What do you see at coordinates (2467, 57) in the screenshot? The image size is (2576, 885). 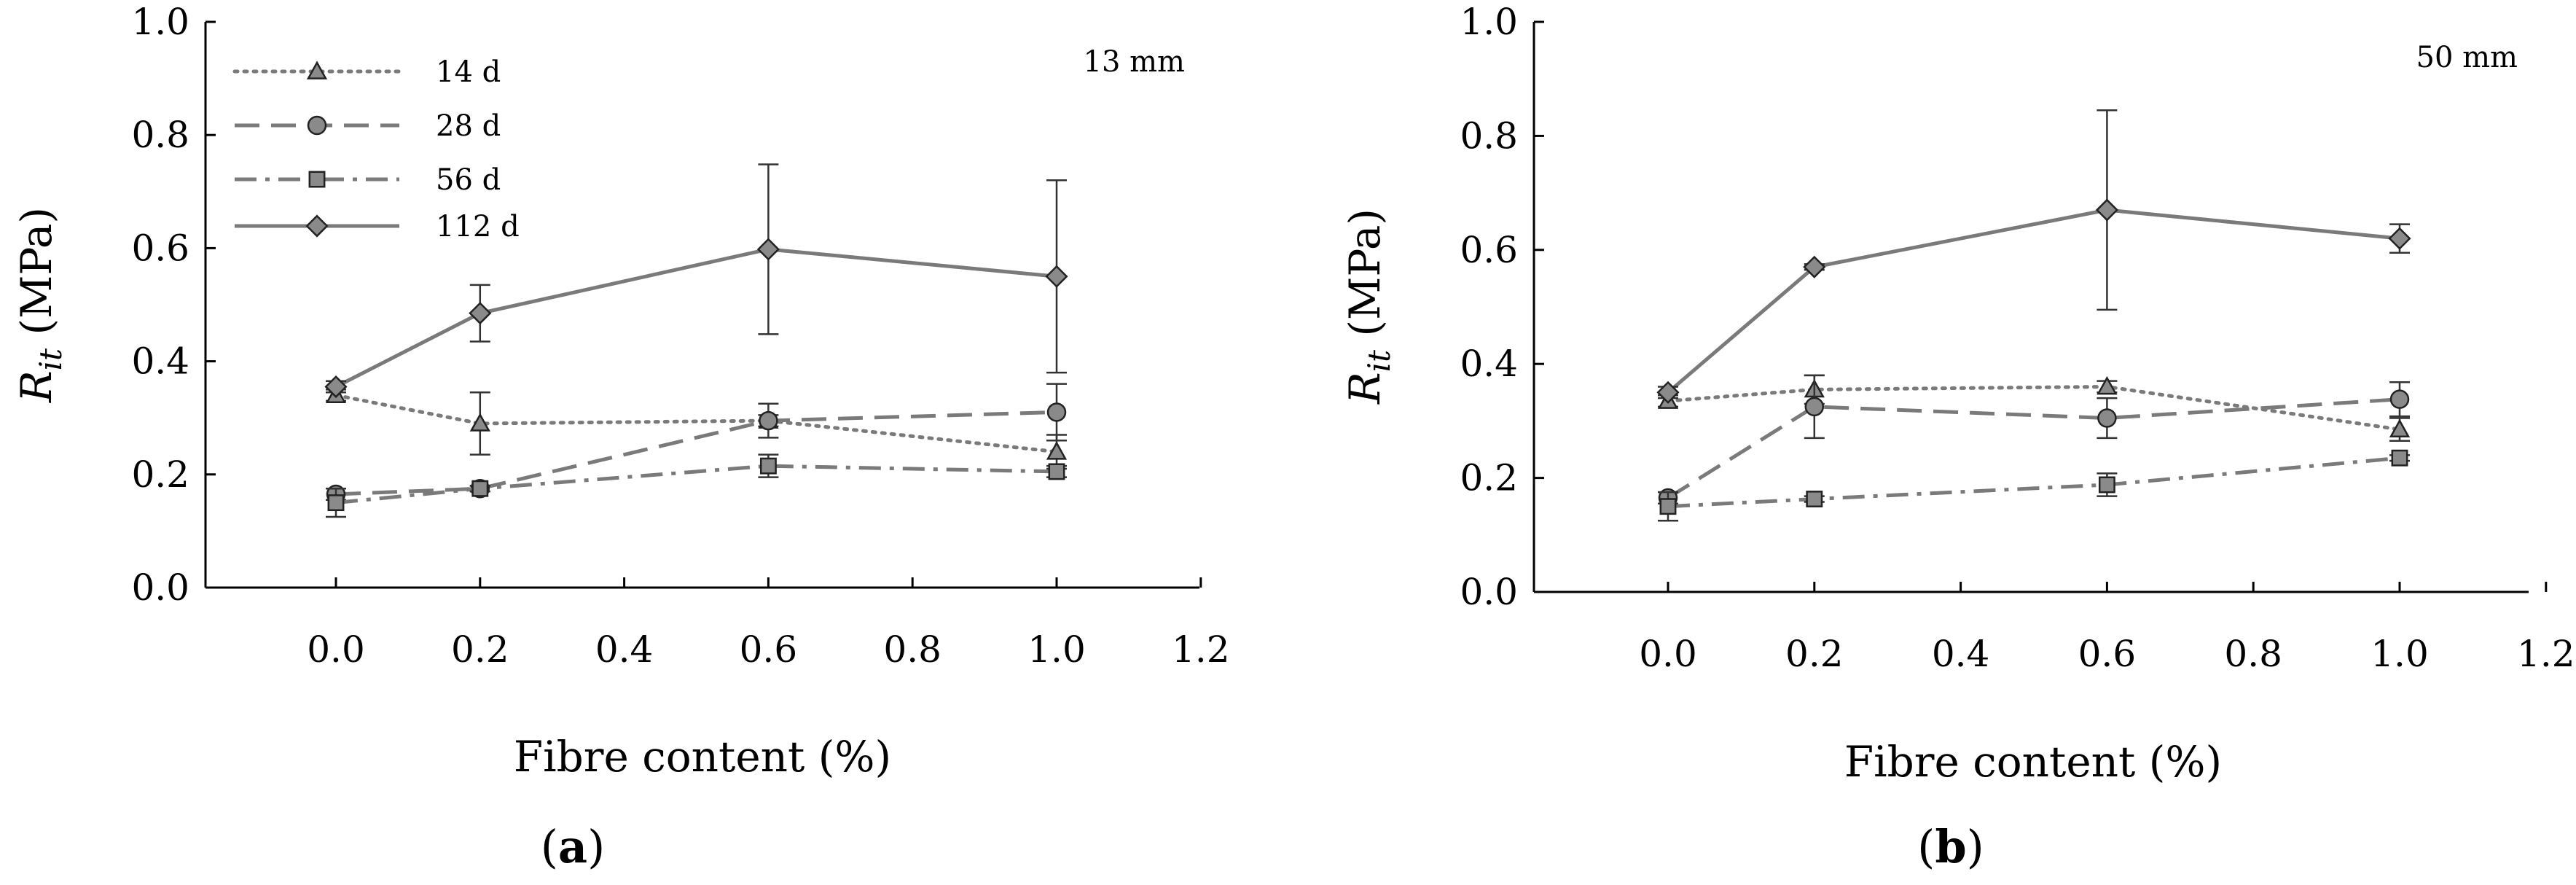 I see `chart-annotation: 50 mm` at bounding box center [2467, 57].